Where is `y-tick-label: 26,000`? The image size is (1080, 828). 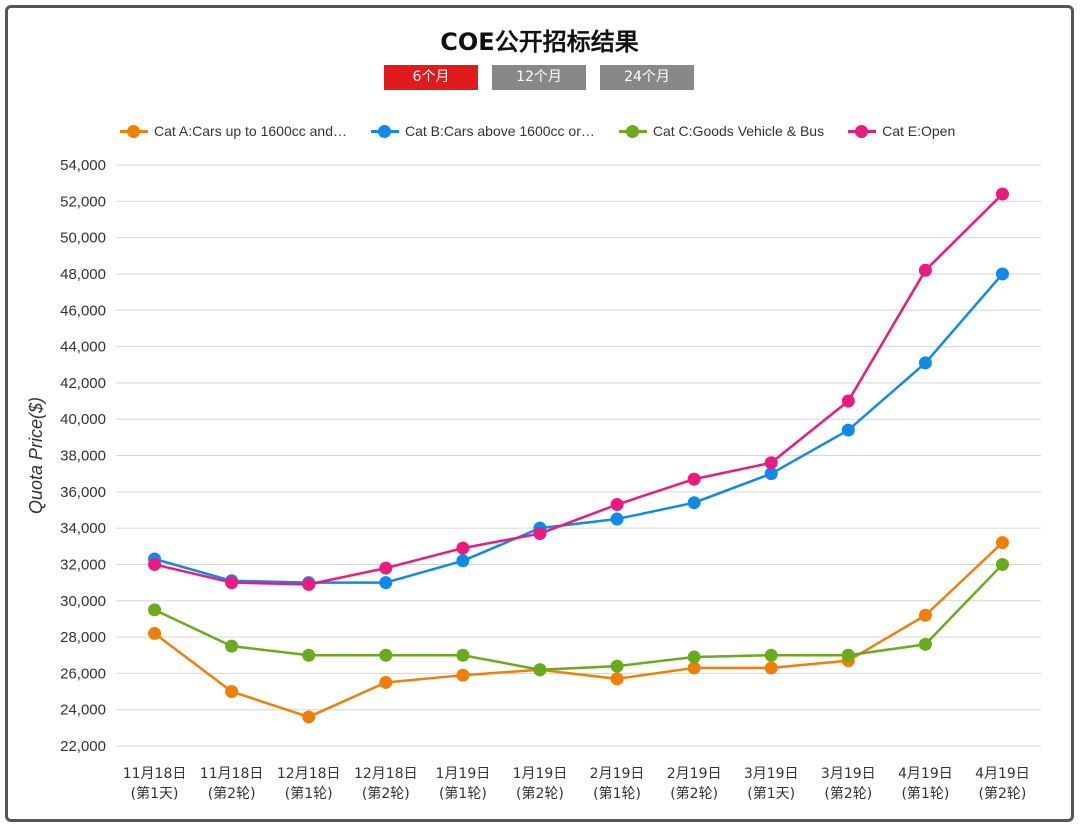
y-tick-label: 26,000 is located at coordinates (83, 673).